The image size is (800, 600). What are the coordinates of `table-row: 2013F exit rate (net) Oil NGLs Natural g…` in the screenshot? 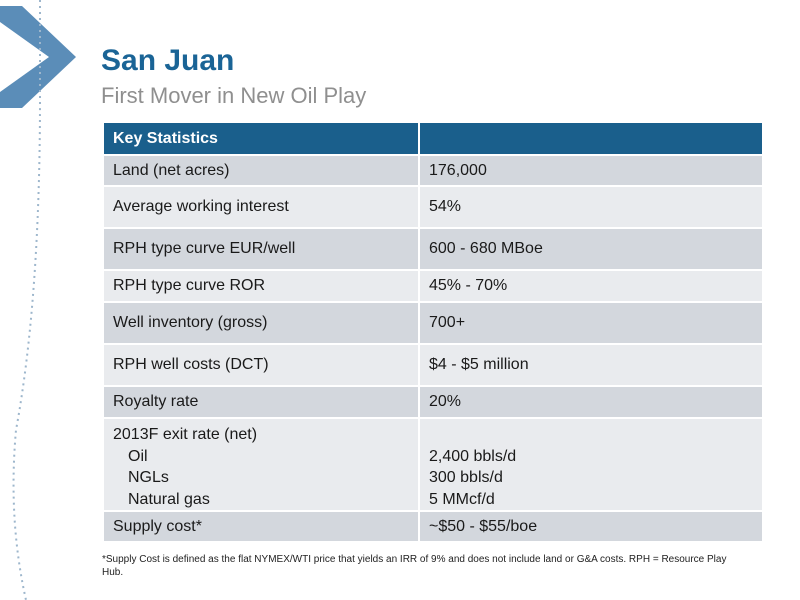 It's located at (433, 464).